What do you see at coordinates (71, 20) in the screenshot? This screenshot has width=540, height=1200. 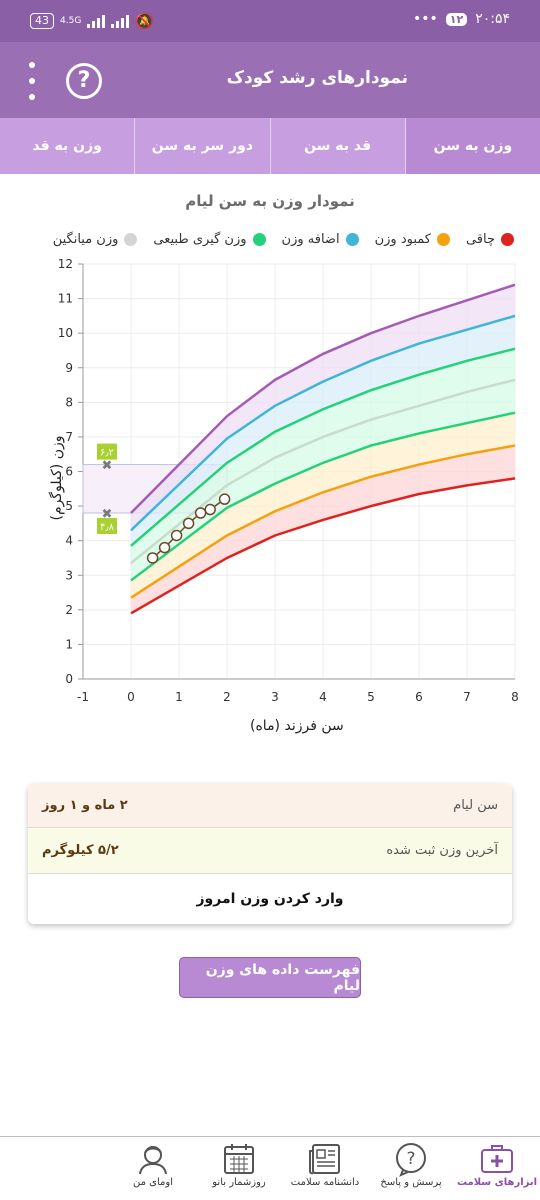 I see `network-type: 4.5G` at bounding box center [71, 20].